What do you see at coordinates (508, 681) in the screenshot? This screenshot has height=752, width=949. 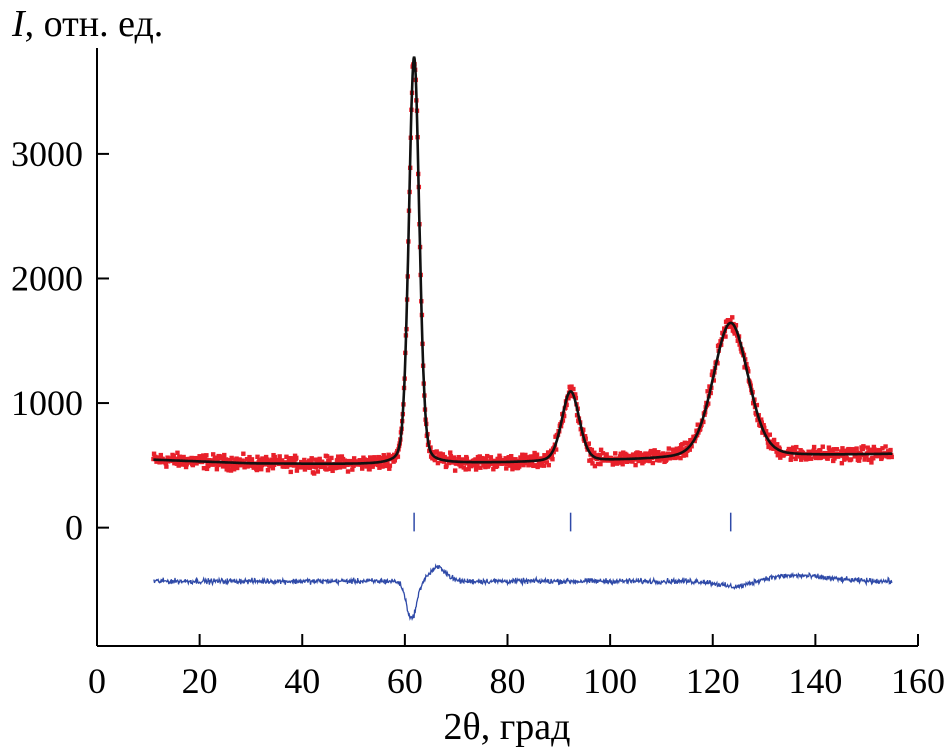 I see `x-tick-label: 80` at bounding box center [508, 681].